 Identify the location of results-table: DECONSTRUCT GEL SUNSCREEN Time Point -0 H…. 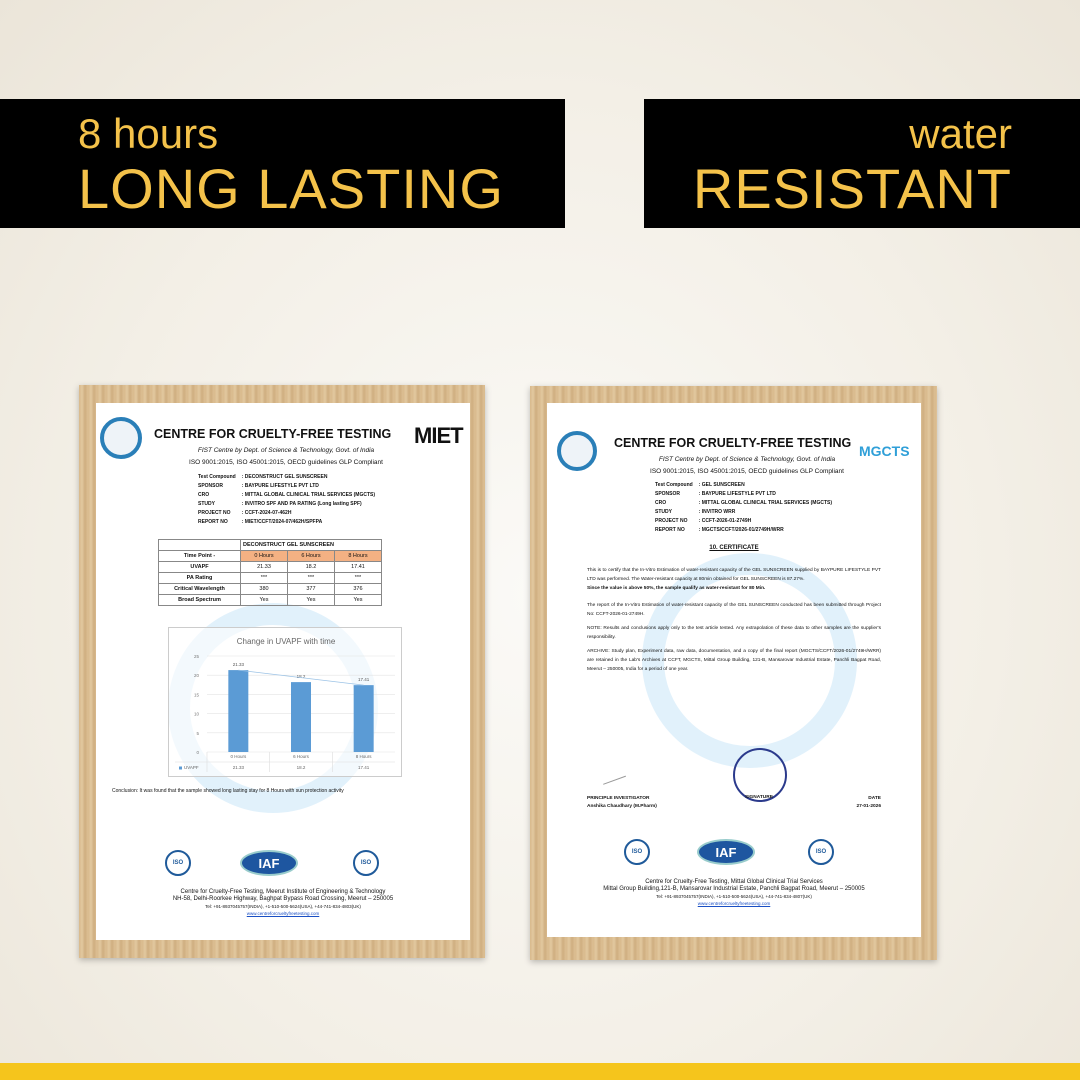
(270, 572).